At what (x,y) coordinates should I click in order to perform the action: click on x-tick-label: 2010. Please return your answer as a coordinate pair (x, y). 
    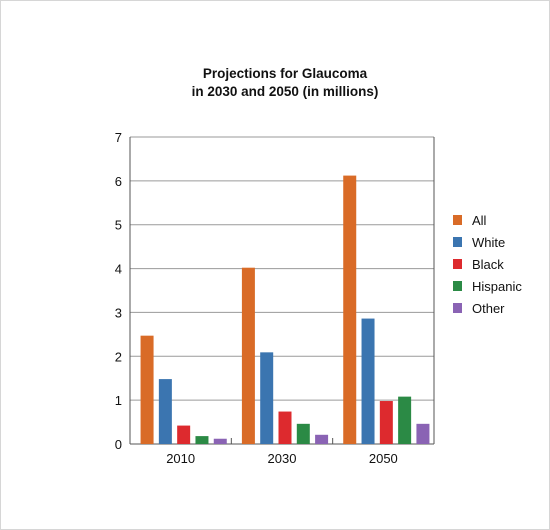
    Looking at the image, I should click on (180, 458).